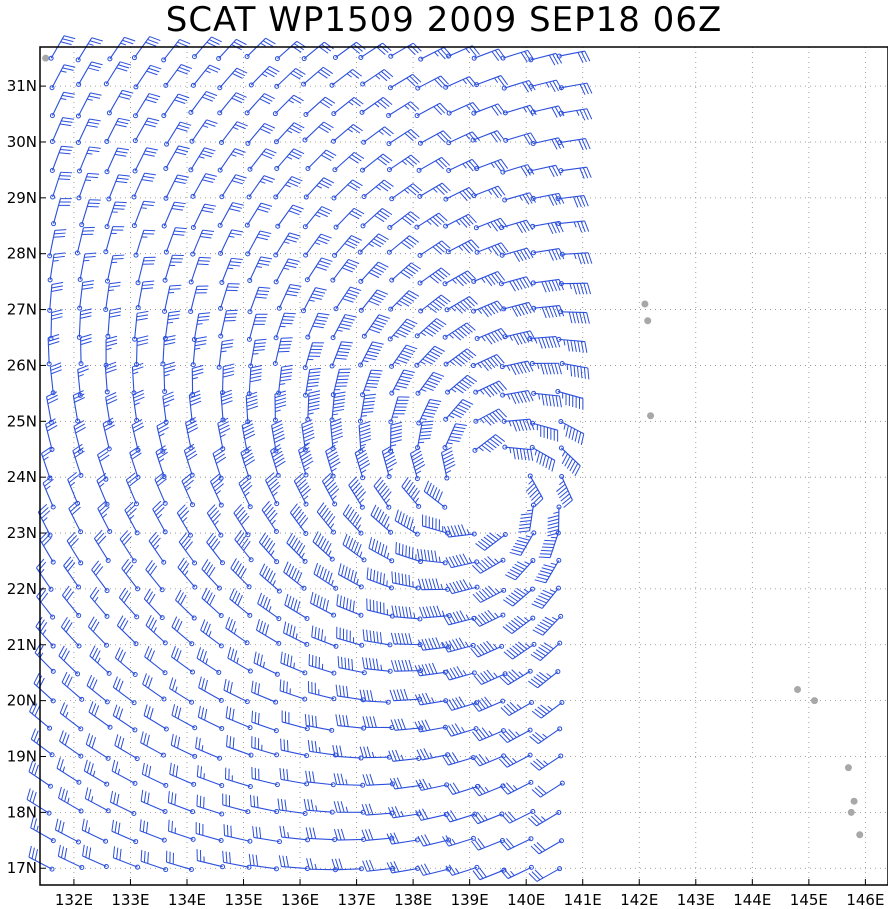 The image size is (888, 909). Describe the element at coordinates (809, 900) in the screenshot. I see `x-tick-label: 145E` at that location.